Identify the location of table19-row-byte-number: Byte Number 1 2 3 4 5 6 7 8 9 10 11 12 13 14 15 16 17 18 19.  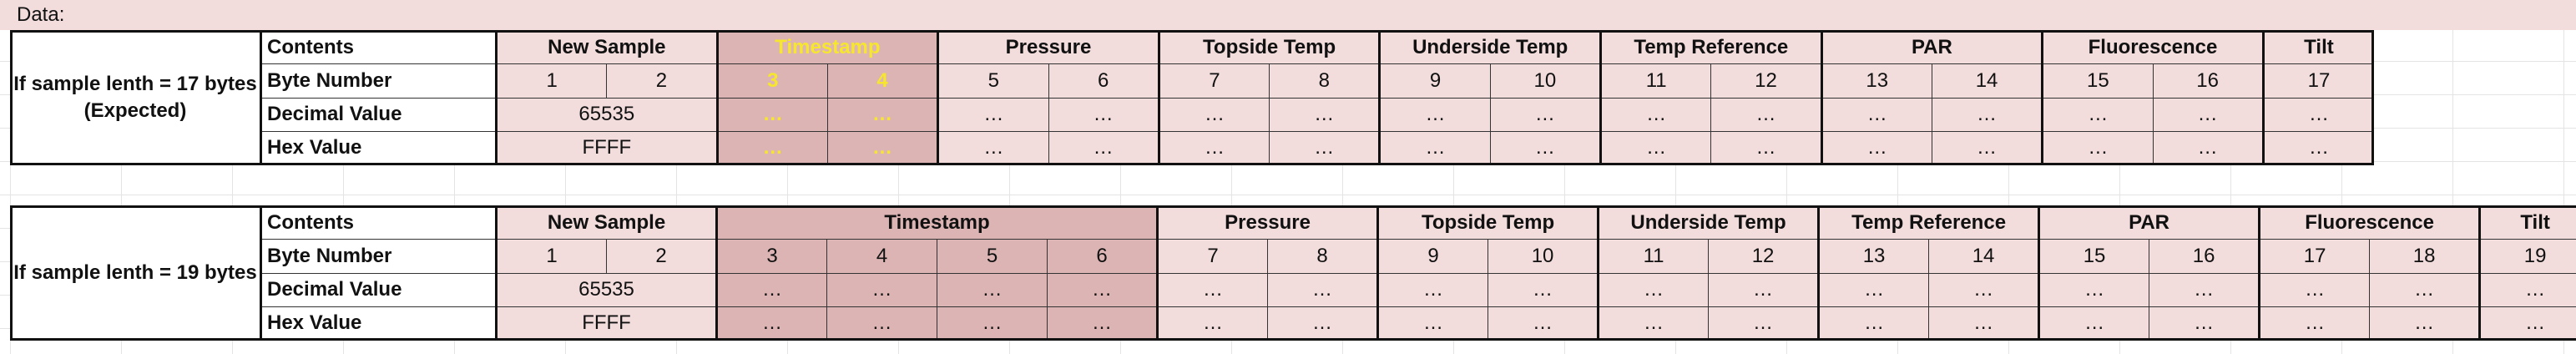
(1293, 256).